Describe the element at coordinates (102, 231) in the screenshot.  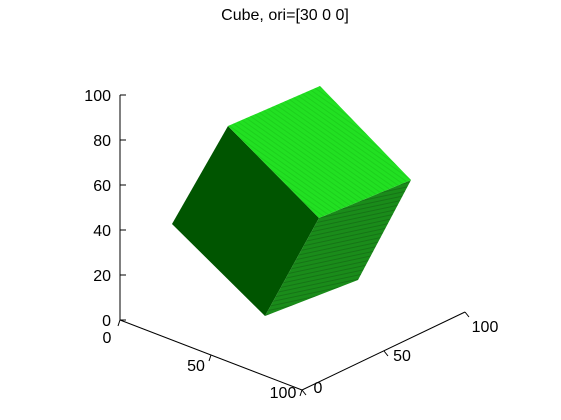
I see `z-tick-label-40: 40` at that location.